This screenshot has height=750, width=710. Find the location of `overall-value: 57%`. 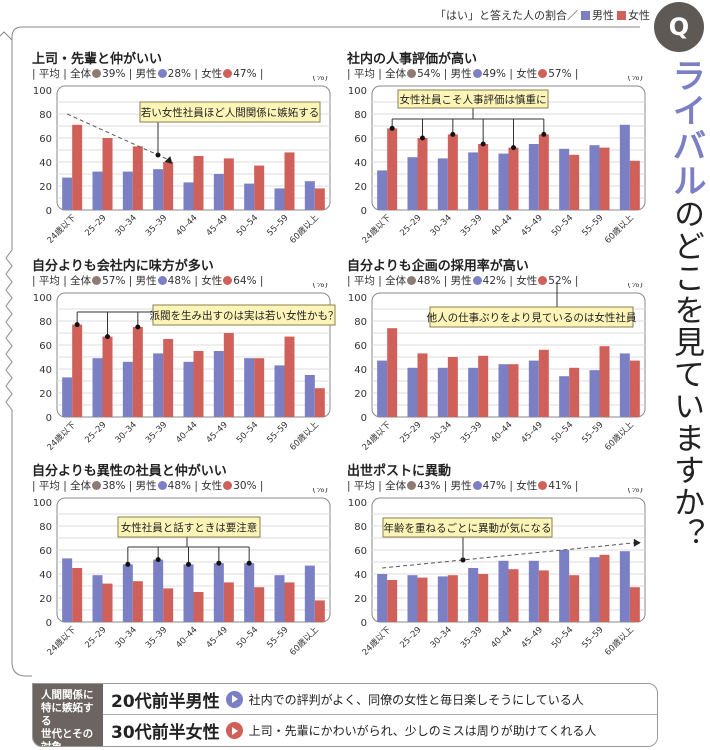

overall-value: 57% is located at coordinates (114, 281).